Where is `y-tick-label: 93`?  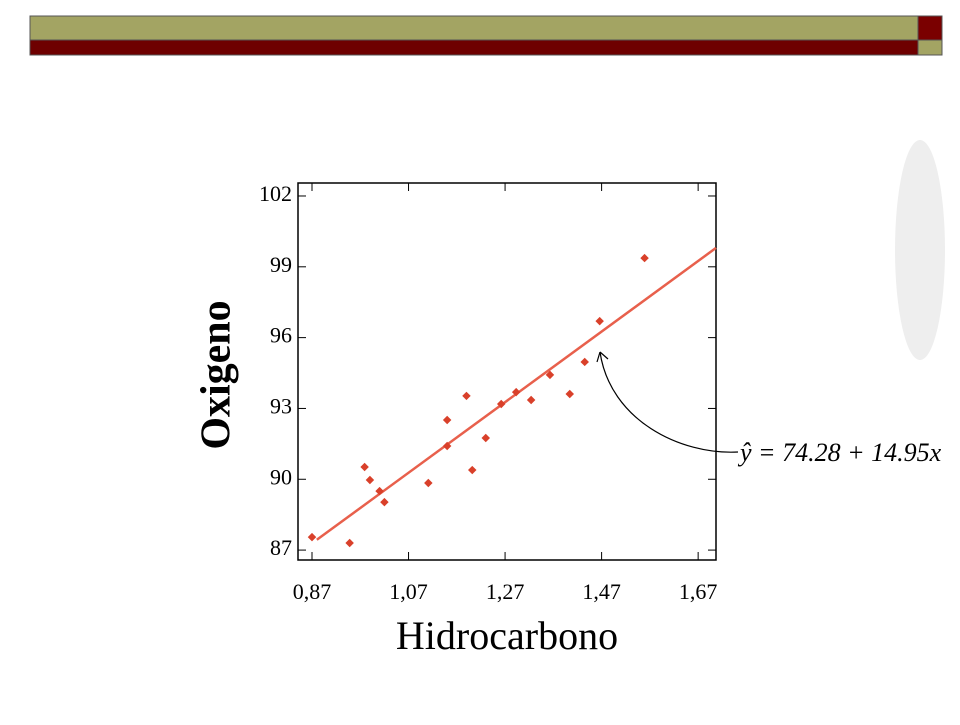 y-tick-label: 93 is located at coordinates (281, 405).